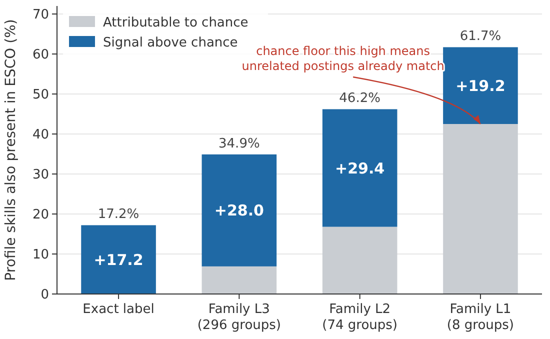 The width and height of the screenshot is (550, 339). What do you see at coordinates (175, 23) in the screenshot?
I see `legend-label: Attributable to chance` at bounding box center [175, 23].